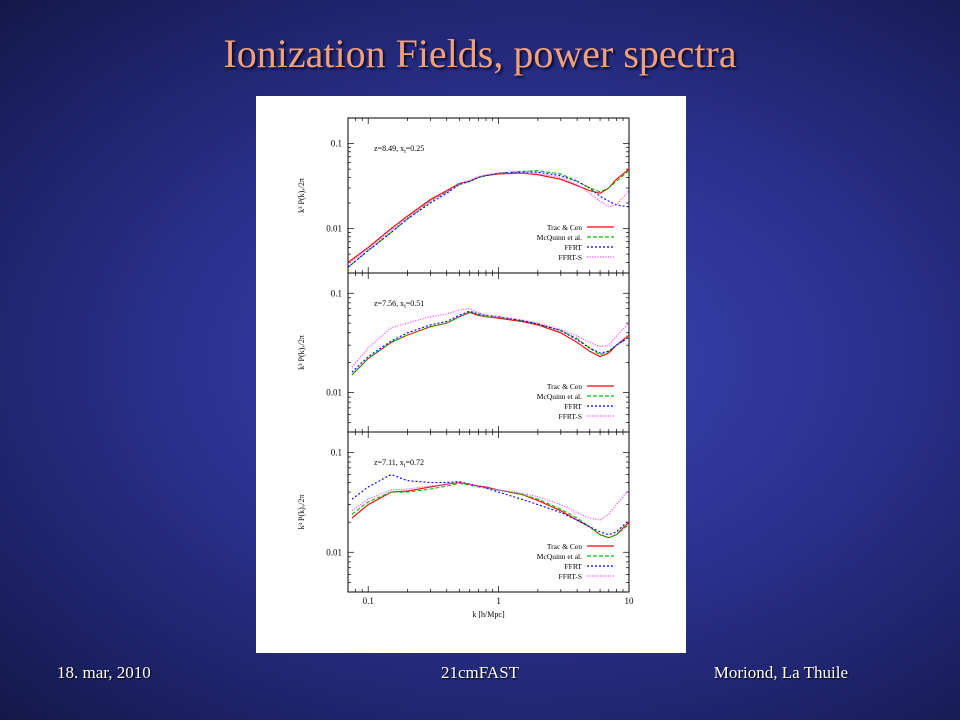  What do you see at coordinates (480, 672) in the screenshot?
I see `footer-title: 21cmFAST` at bounding box center [480, 672].